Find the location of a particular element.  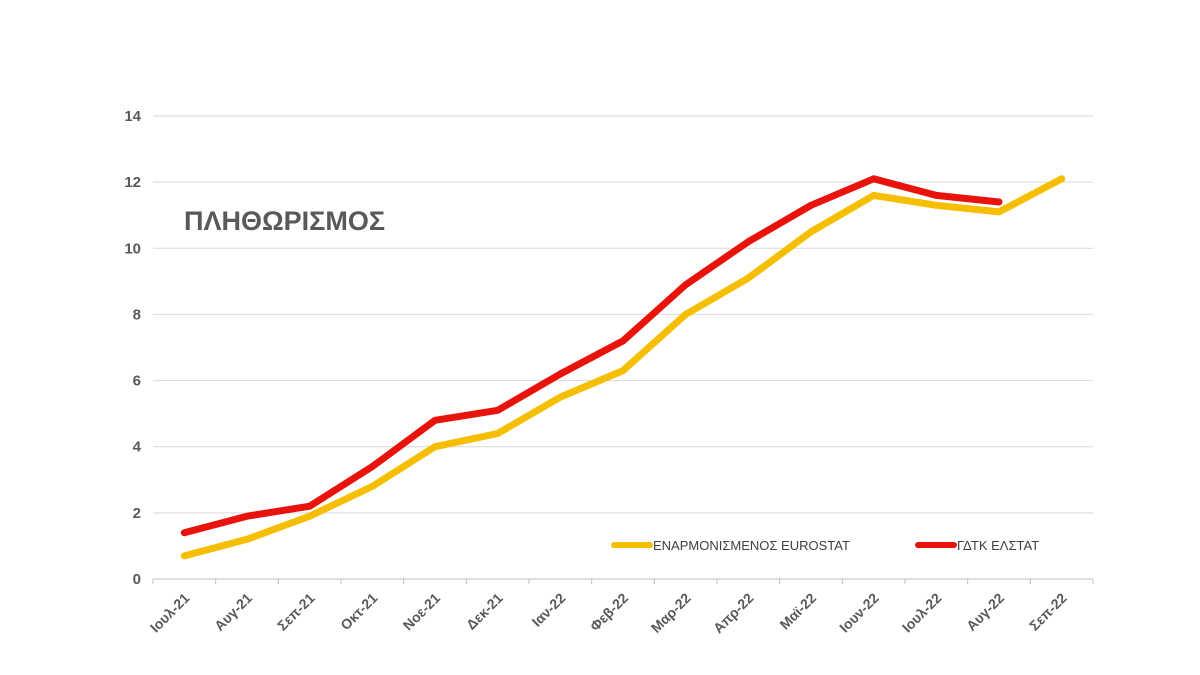

legend-label-eurostat: ΕΝΑΡΜΟΝΙΣΜΕΝΟΣ EUROSTAT is located at coordinates (751, 545).